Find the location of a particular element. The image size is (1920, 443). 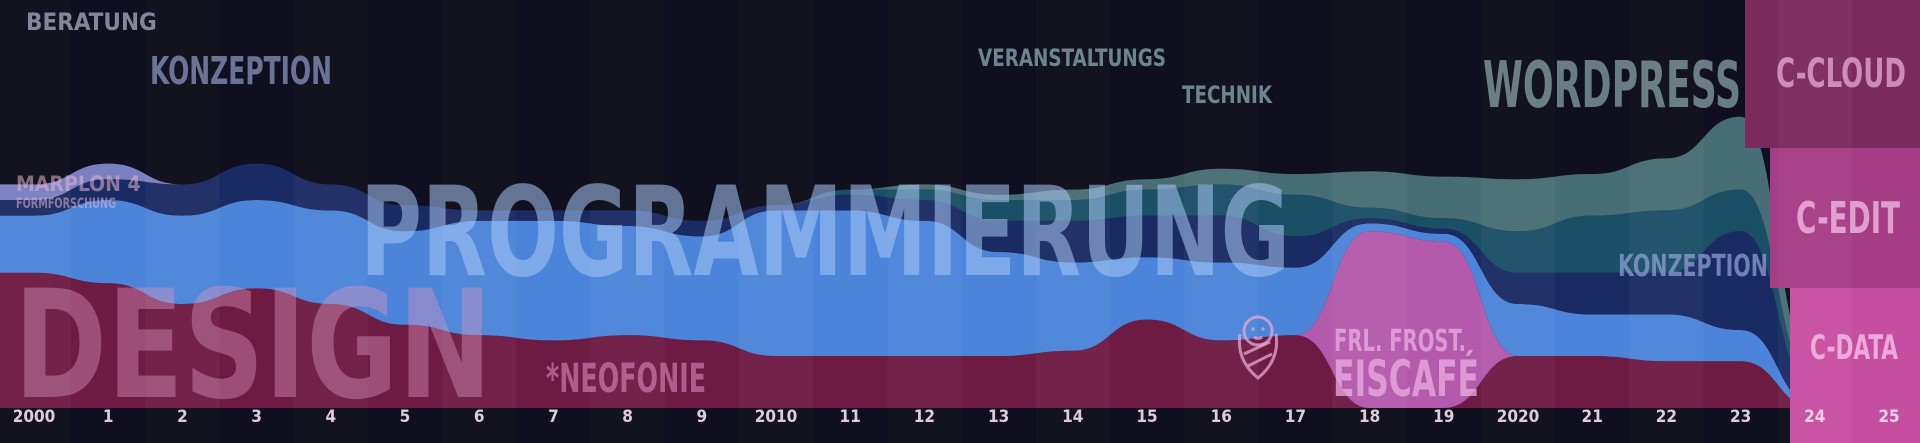

c-cloud-block is located at coordinates (1832, 74).